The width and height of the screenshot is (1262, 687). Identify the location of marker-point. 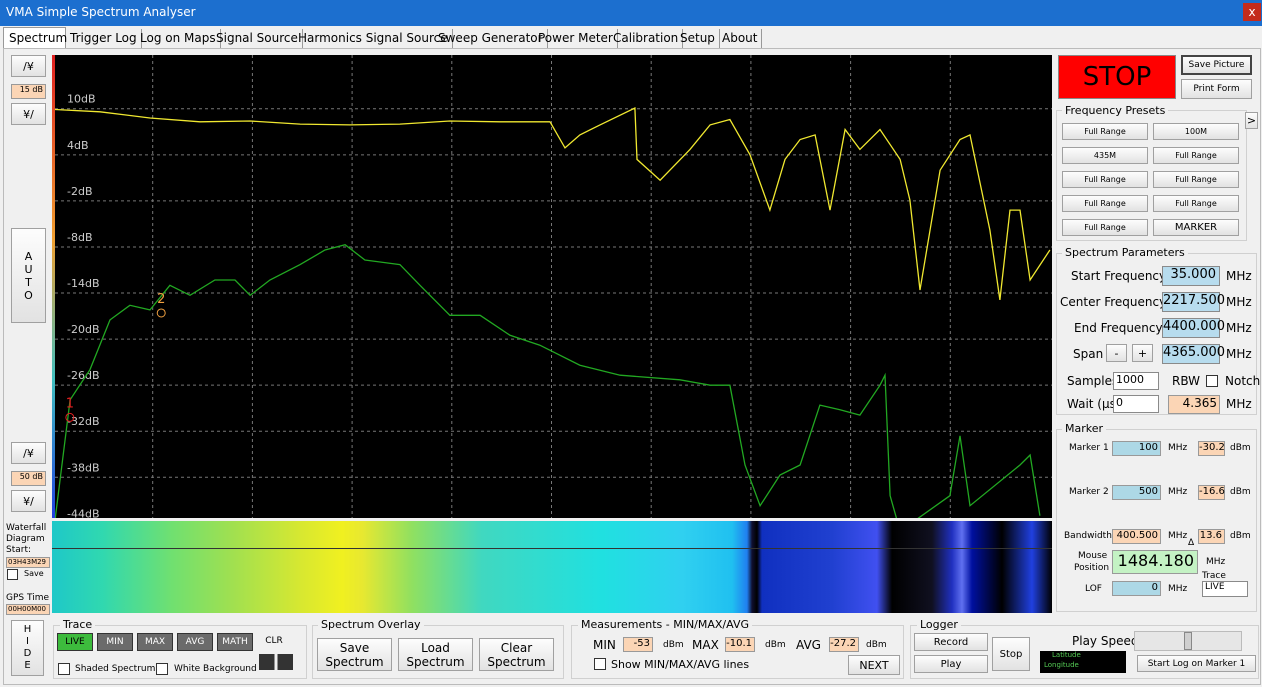
(161, 313).